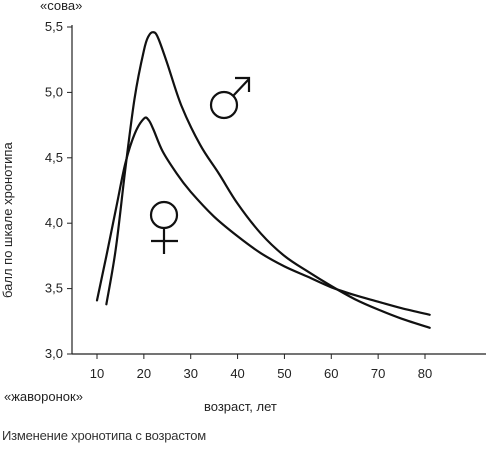 This screenshot has width=486, height=450. What do you see at coordinates (331, 373) in the screenshot?
I see `x-tick-label: 60` at bounding box center [331, 373].